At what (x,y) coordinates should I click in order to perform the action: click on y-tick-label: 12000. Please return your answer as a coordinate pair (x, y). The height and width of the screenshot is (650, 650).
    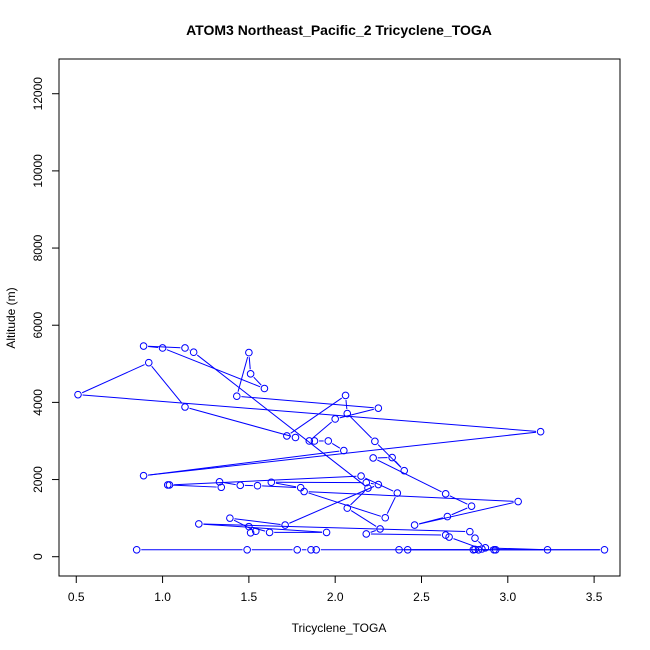
    Looking at the image, I should click on (38, 94).